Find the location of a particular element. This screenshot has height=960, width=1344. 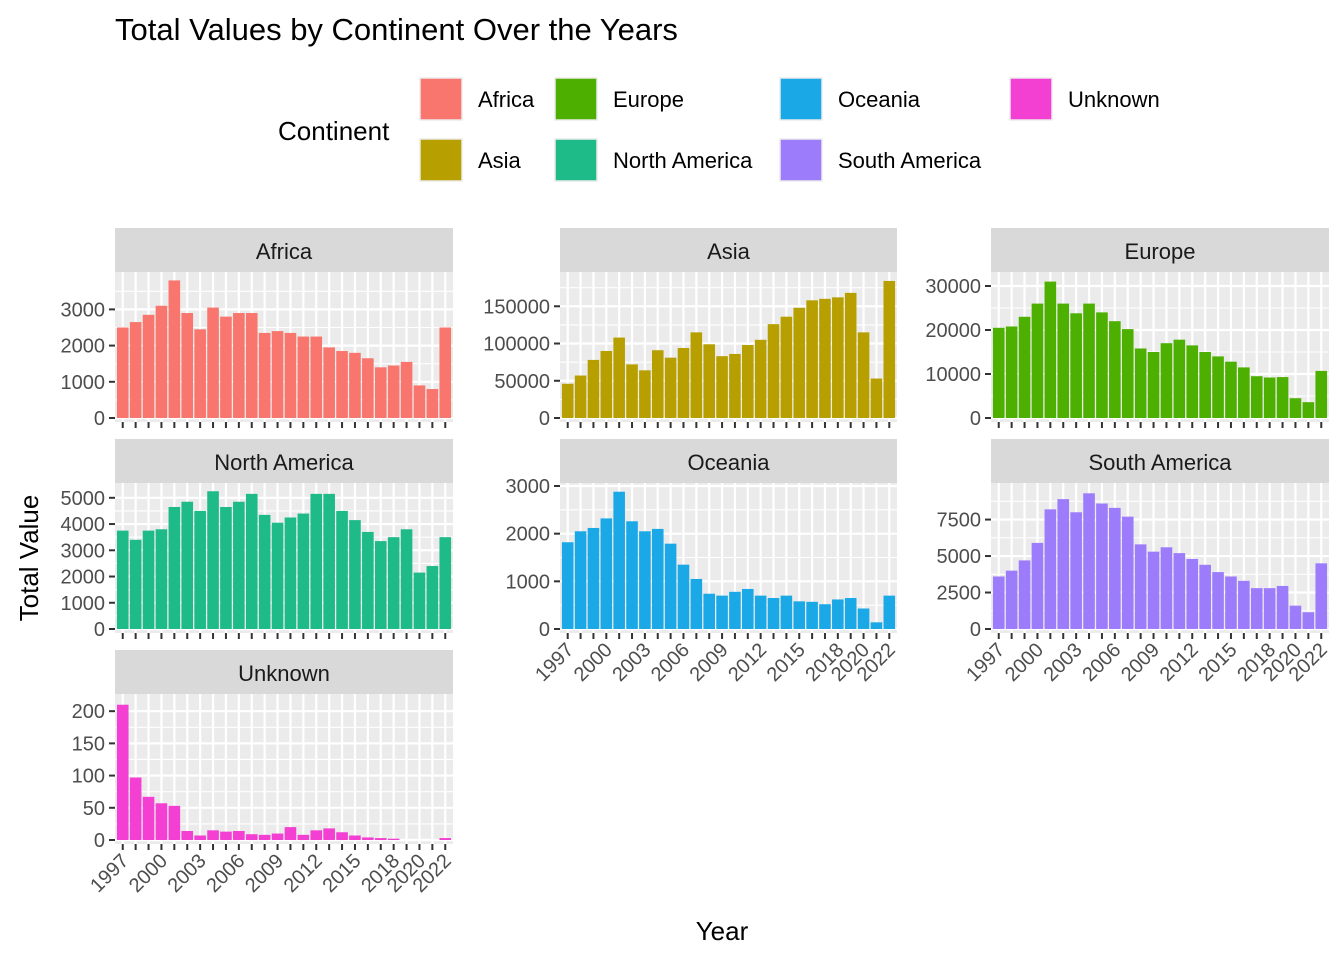

chart-title: Total Values by Continent Over the Years is located at coordinates (396, 29).